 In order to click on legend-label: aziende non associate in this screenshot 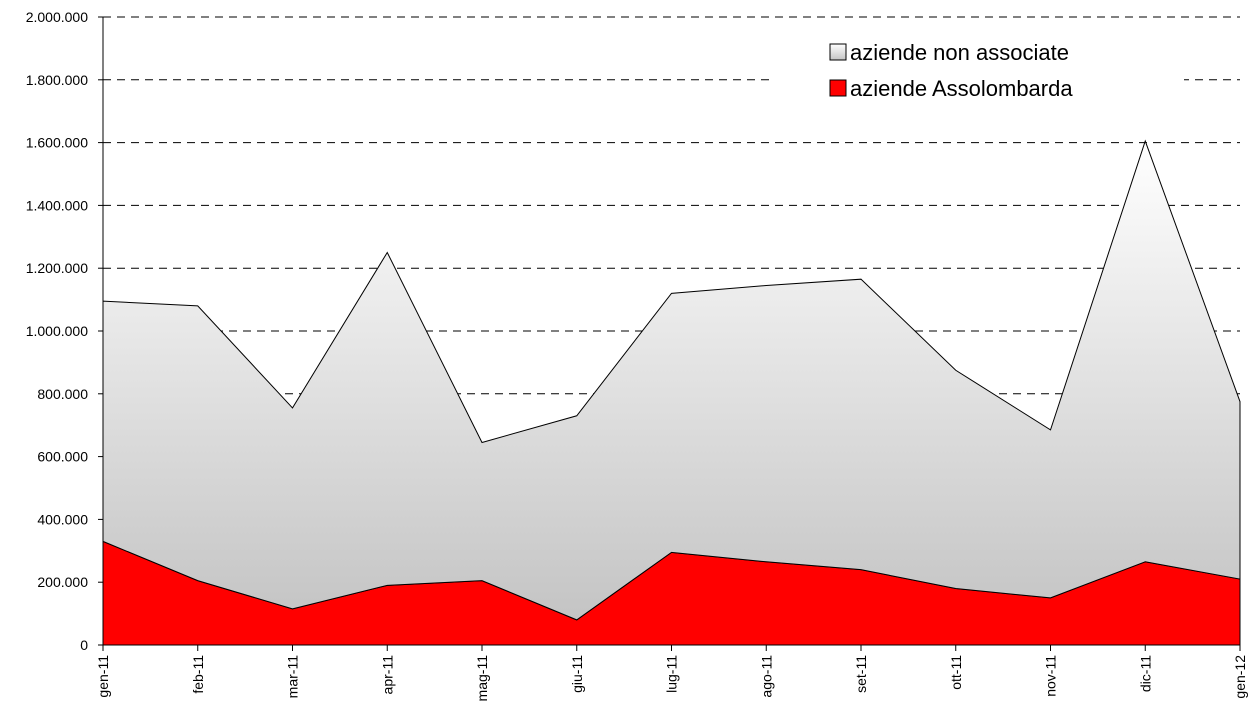, I will do `click(959, 52)`.